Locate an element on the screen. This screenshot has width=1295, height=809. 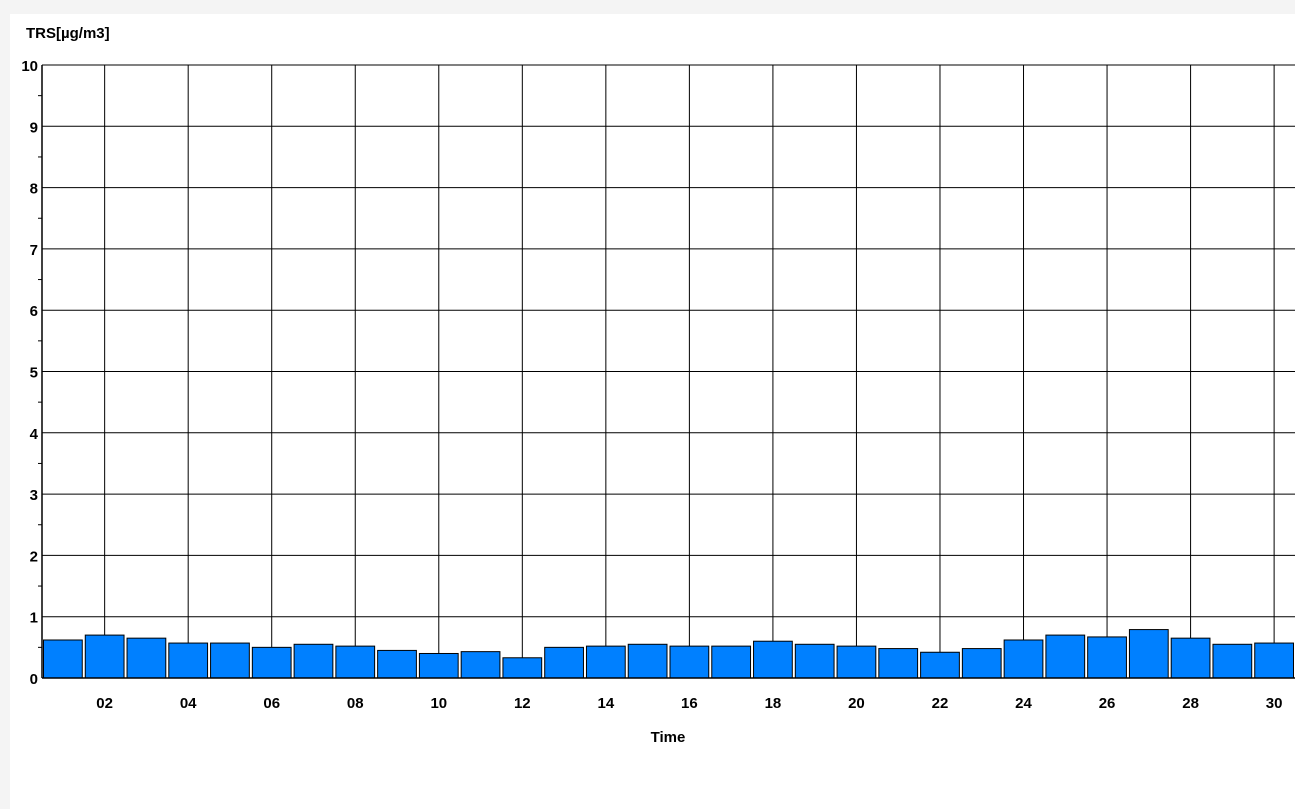
x-tick-label: 18 is located at coordinates (773, 703).